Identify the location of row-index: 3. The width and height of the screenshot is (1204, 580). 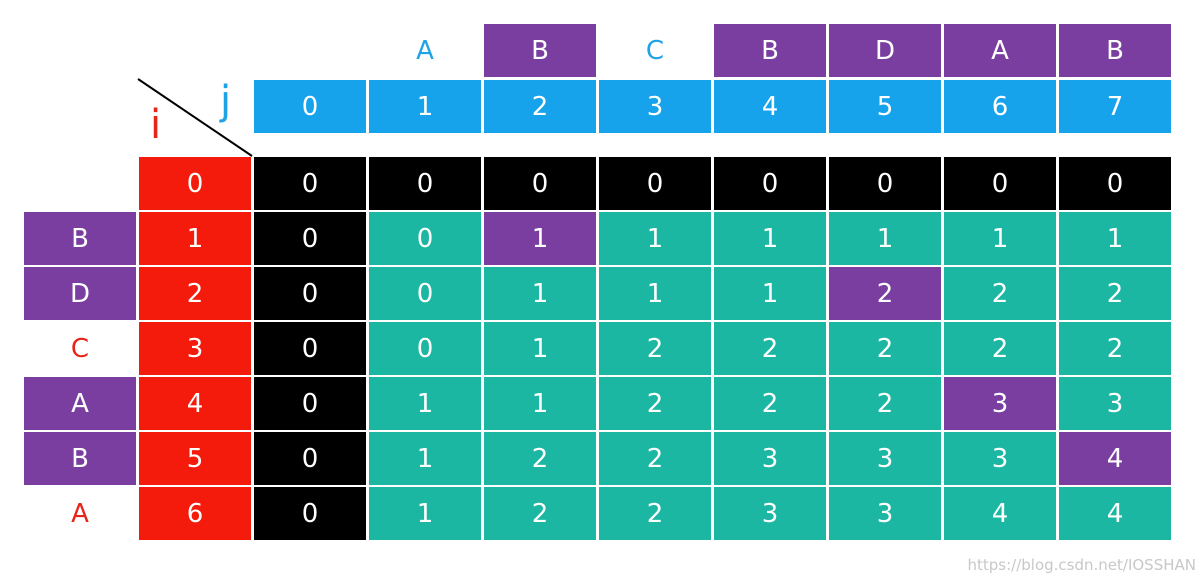
(195, 348).